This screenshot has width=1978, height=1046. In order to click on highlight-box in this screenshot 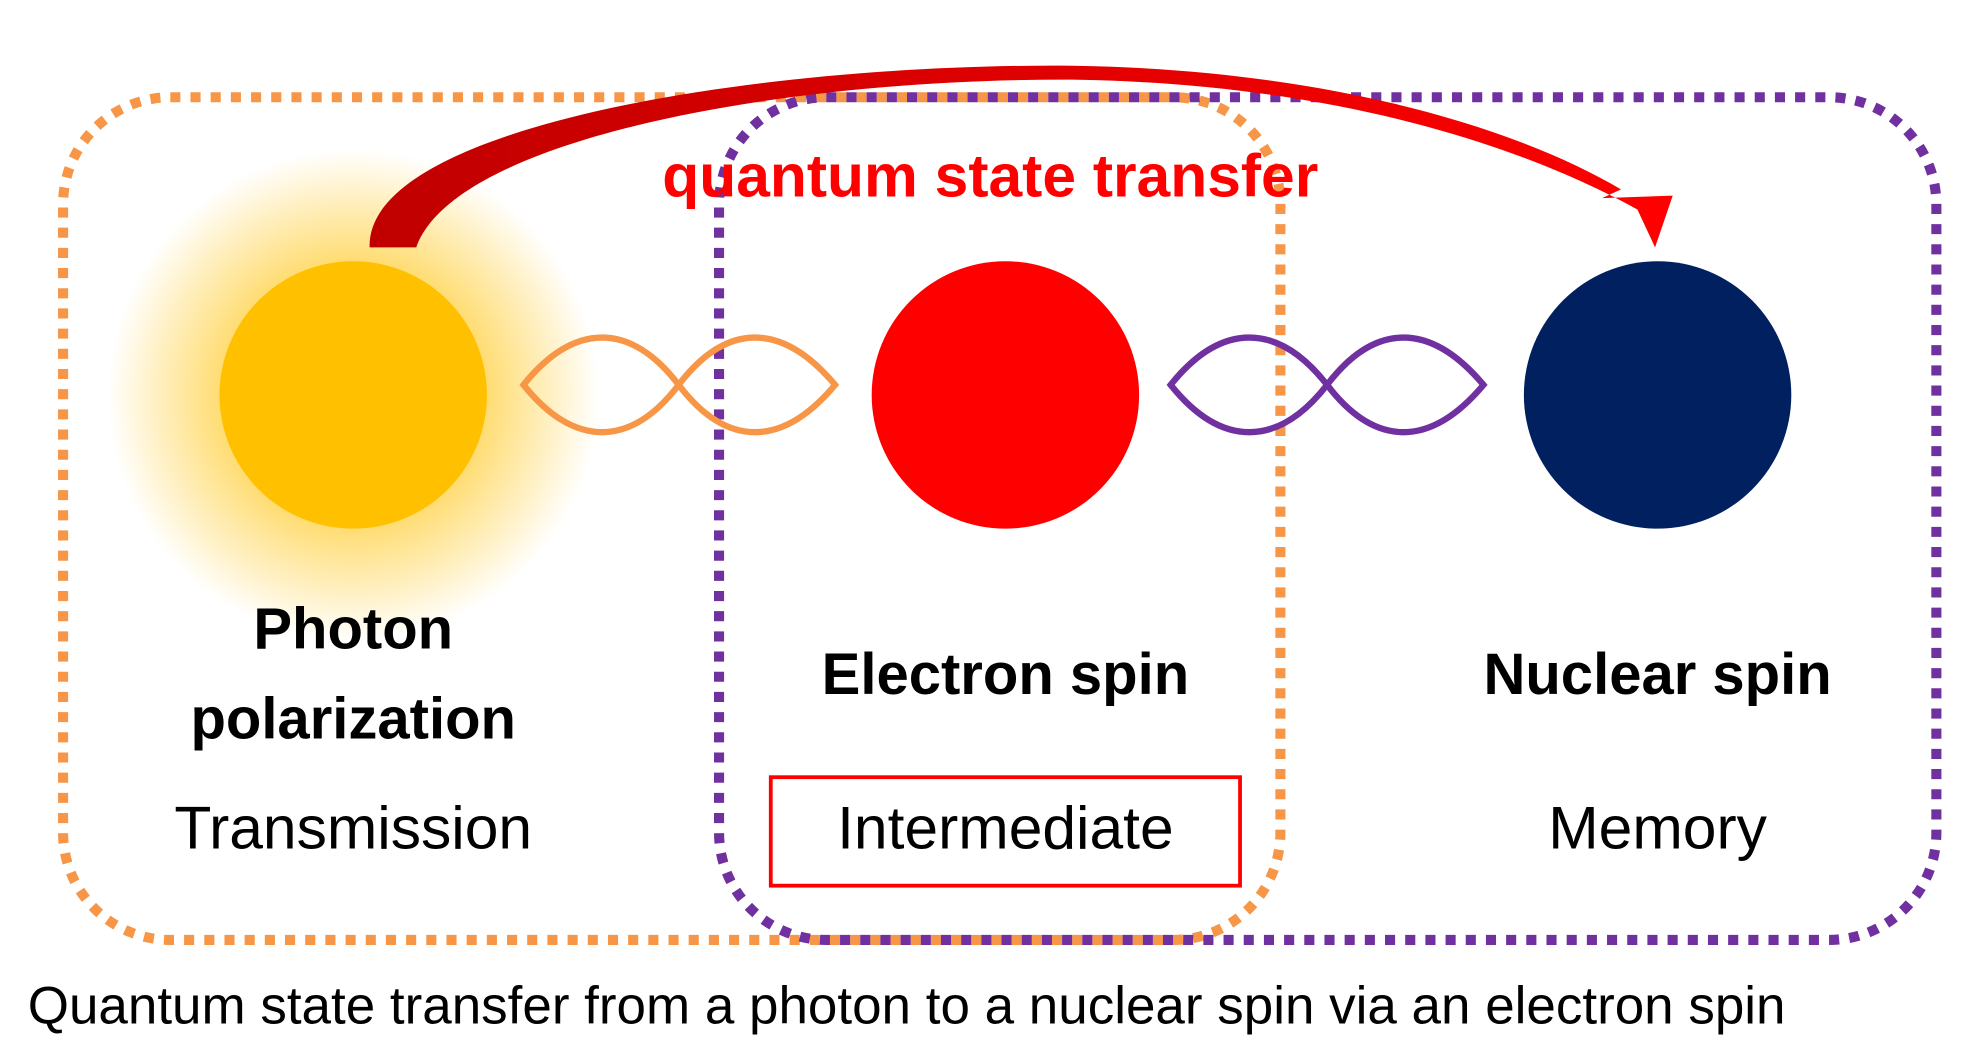, I will do `click(1005, 831)`.